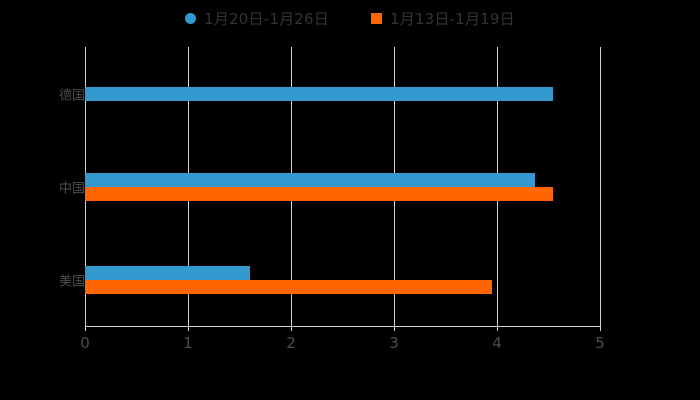  Describe the element at coordinates (319, 93) in the screenshot. I see `bar-德国-1月20日-1月26日` at that location.